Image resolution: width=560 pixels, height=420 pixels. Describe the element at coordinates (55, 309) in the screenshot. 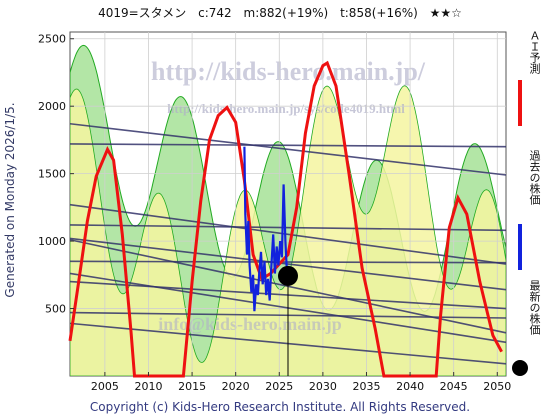

I see `y-tick-label: 500` at that location.